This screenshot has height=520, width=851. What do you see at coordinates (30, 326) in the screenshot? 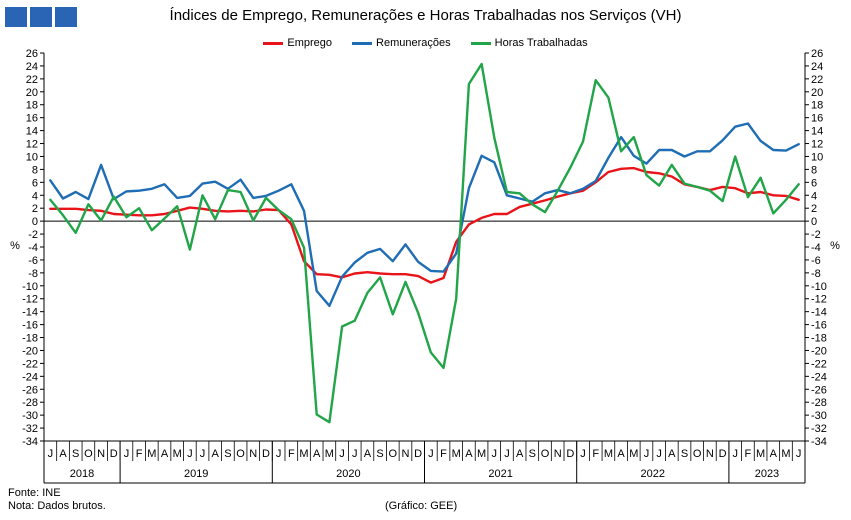
I see `y-tick-label-left: -16` at bounding box center [30, 326].